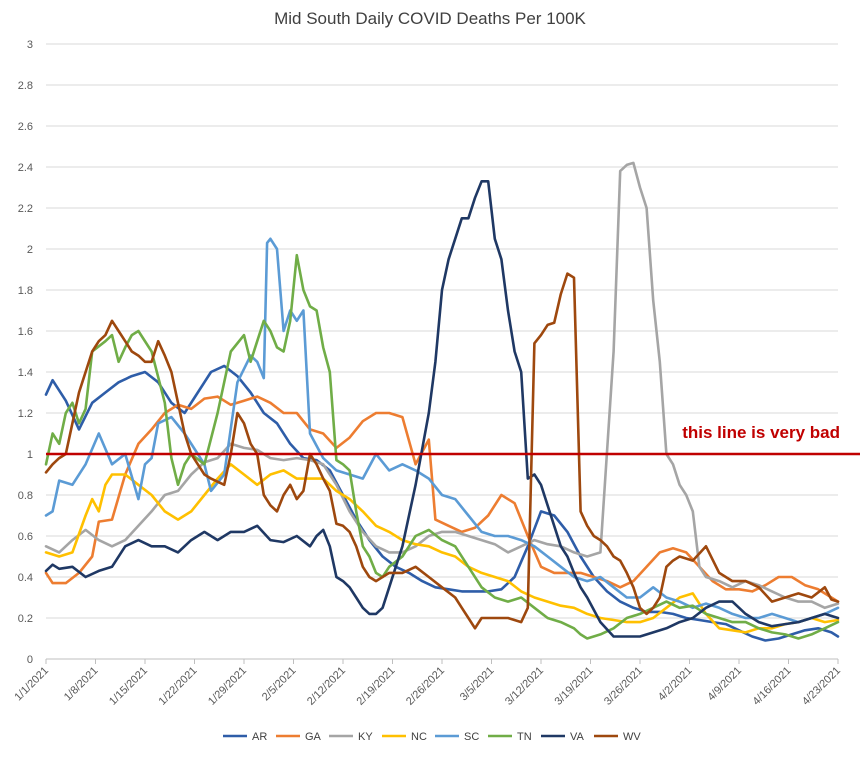 This screenshot has width=860, height=757. I want to click on y-tick-label: 0.4, so click(25, 578).